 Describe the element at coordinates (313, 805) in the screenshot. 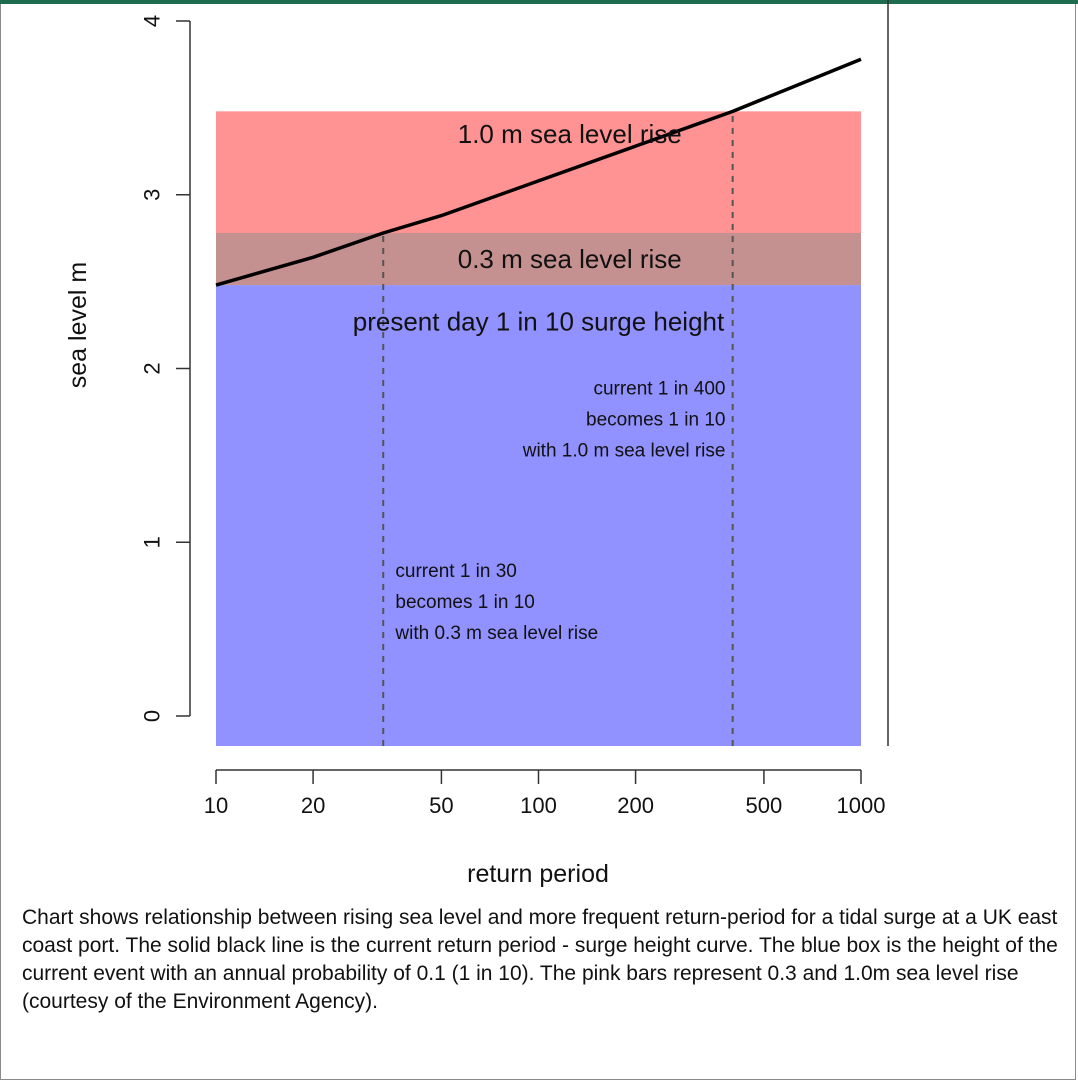

I see `x-tick-label-1: 20` at that location.